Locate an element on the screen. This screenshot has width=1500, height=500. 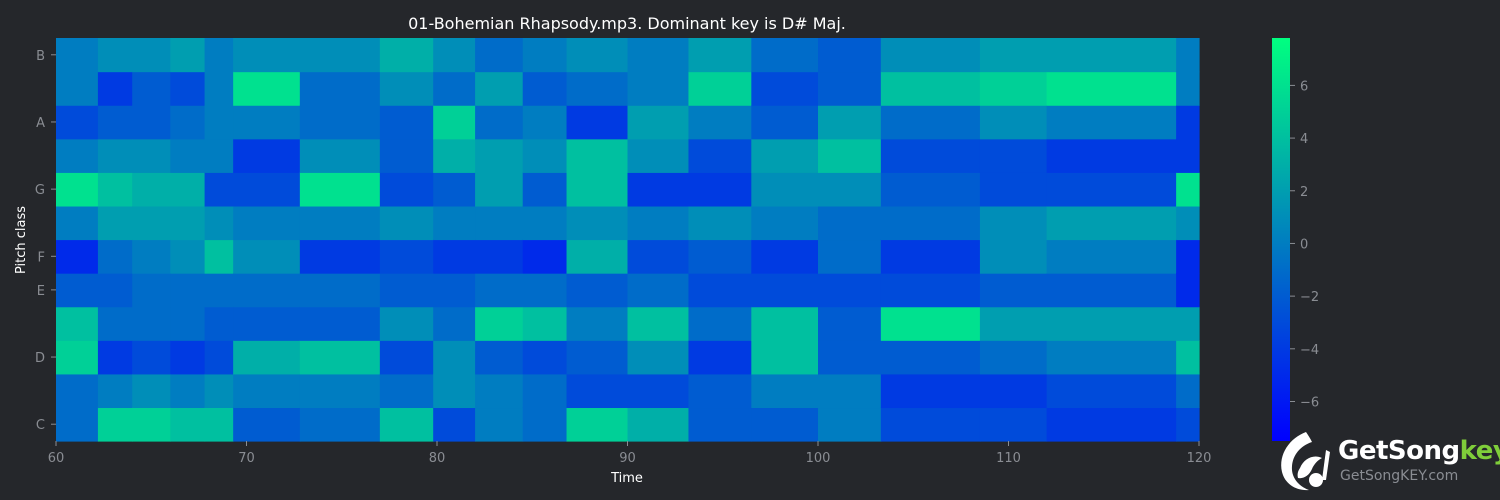
x-tick-label: 120 is located at coordinates (1199, 458).